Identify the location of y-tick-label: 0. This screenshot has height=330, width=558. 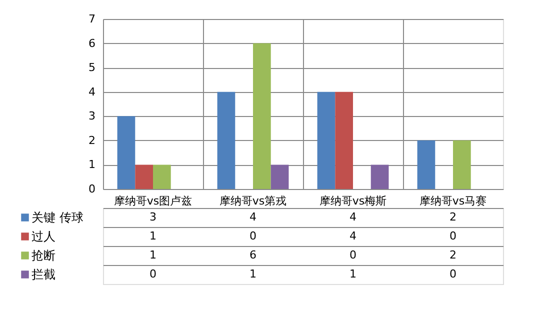
(92, 189).